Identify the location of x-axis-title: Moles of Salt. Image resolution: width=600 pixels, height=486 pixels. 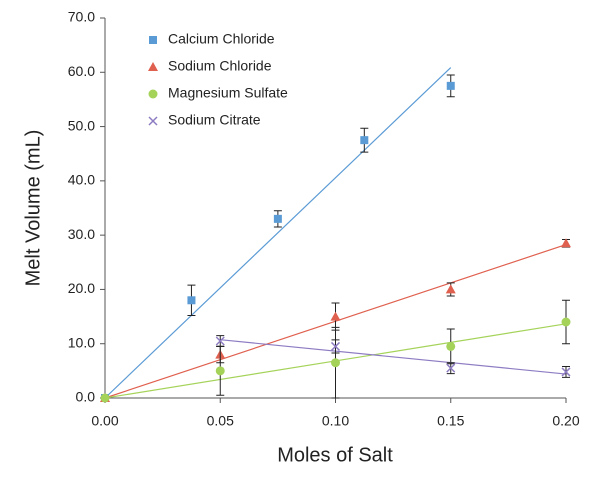
(335, 455).